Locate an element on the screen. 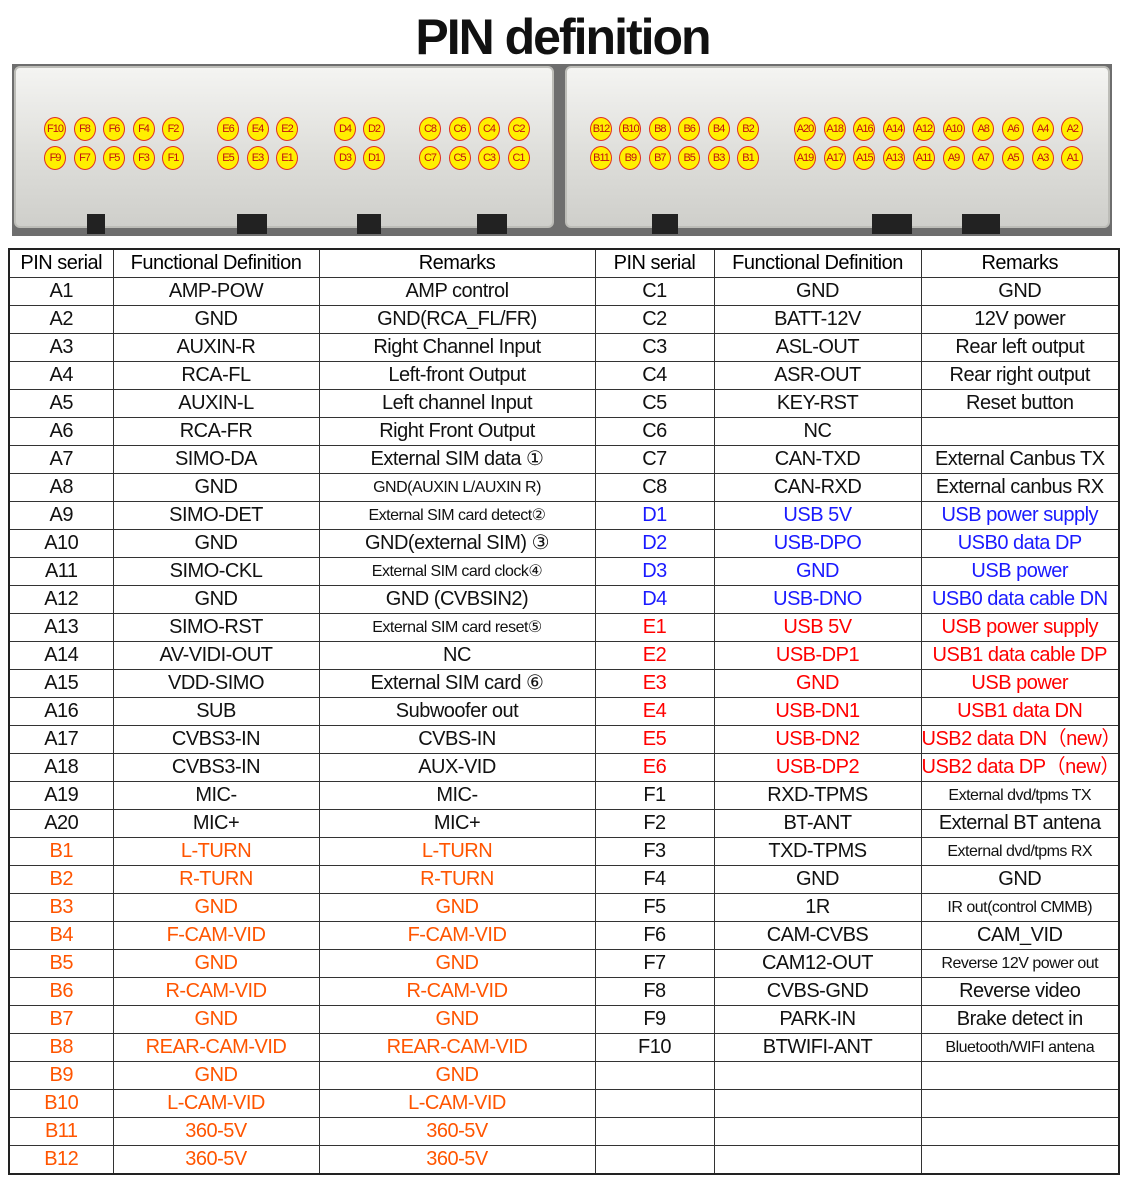 The image size is (1125, 1200). left-function-cell: F-CAM-VID is located at coordinates (216, 935).